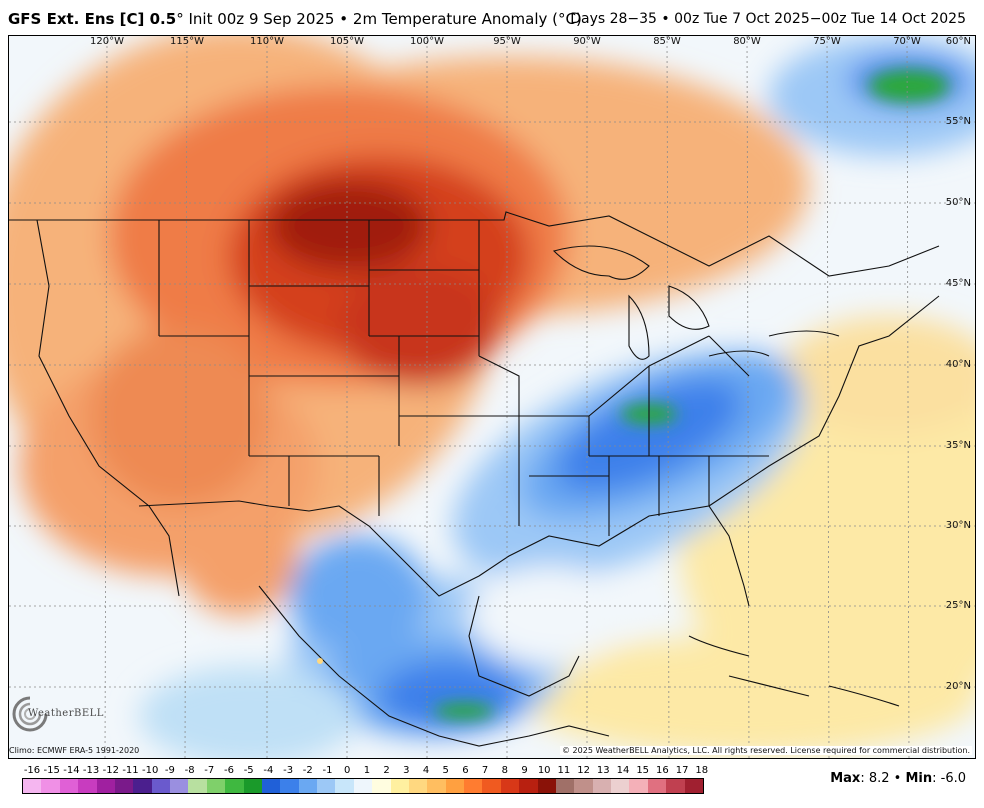 The height and width of the screenshot is (808, 984). What do you see at coordinates (248, 770) in the screenshot?
I see `colorbar-tick-label: -5` at bounding box center [248, 770].